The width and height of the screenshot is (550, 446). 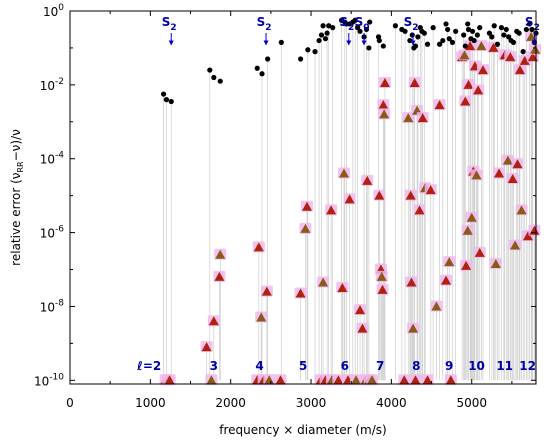 What do you see at coordinates (476, 366) in the screenshot?
I see `degree-label: 10` at bounding box center [476, 366].